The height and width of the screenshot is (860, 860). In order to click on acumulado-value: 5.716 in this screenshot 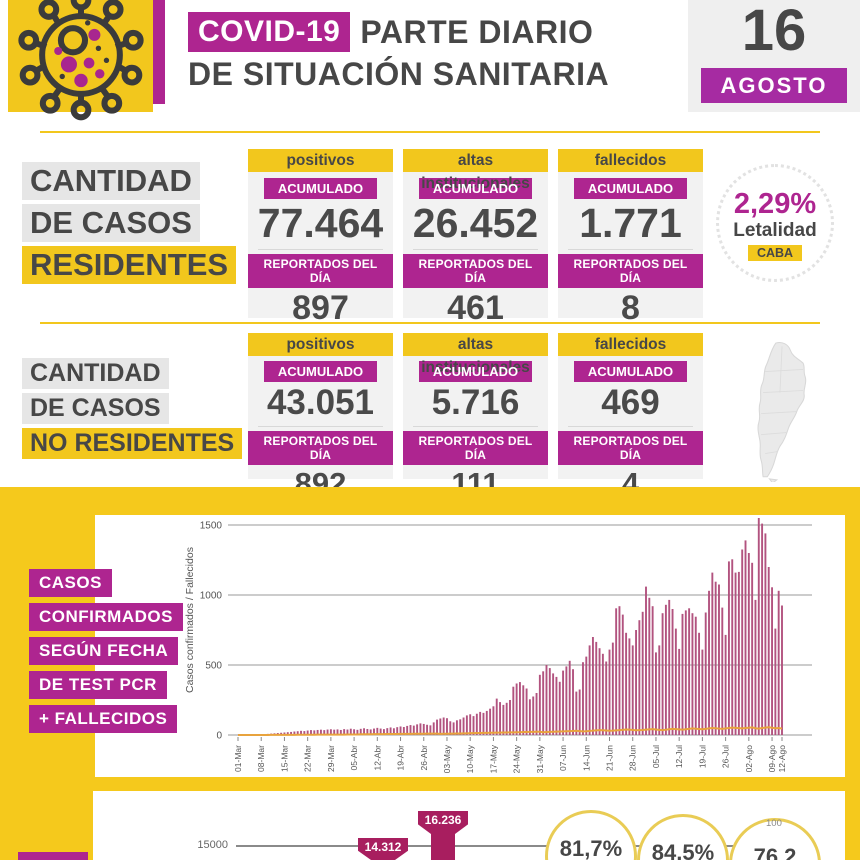, I will do `click(475, 402)`.